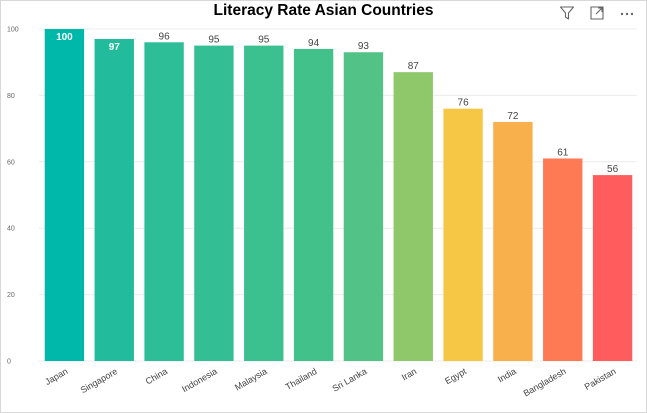  Describe the element at coordinates (11, 162) in the screenshot. I see `y-tick-label: 60` at that location.